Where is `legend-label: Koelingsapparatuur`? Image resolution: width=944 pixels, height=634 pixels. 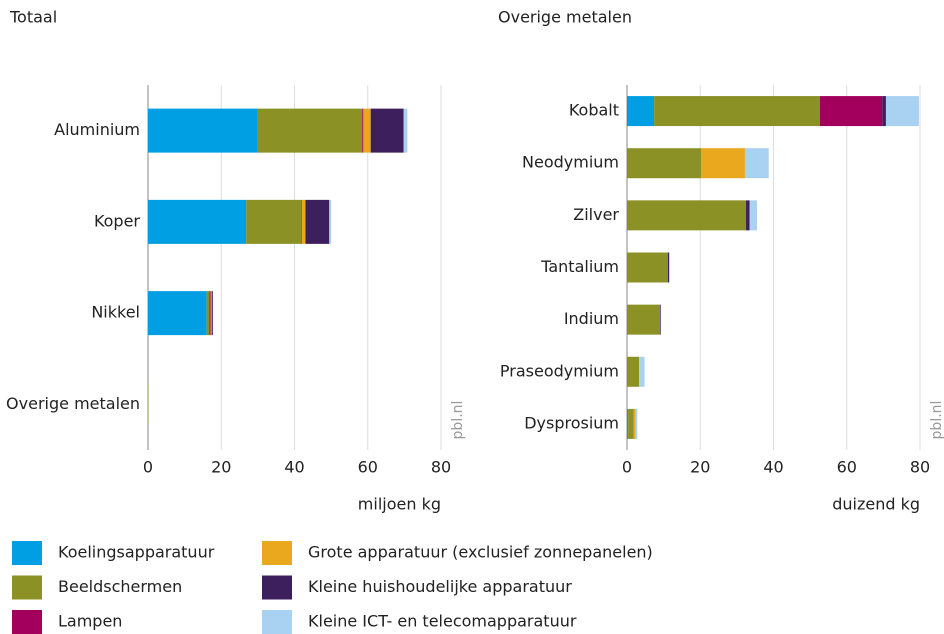 legend-label: Koelingsapparatuur is located at coordinates (136, 552).